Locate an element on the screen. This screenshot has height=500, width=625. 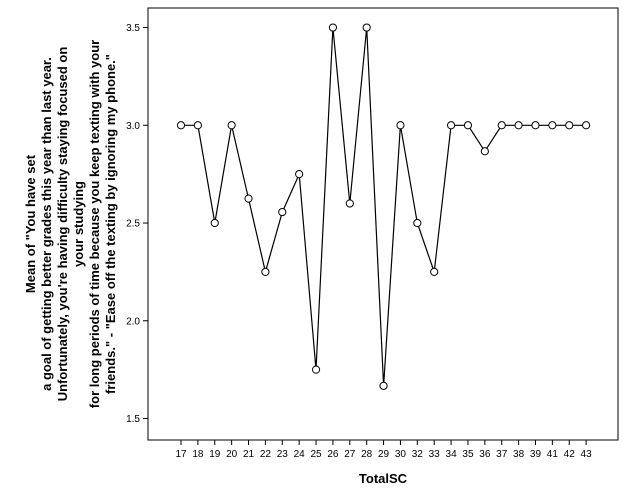
x-tick-label: 27 is located at coordinates (350, 454).